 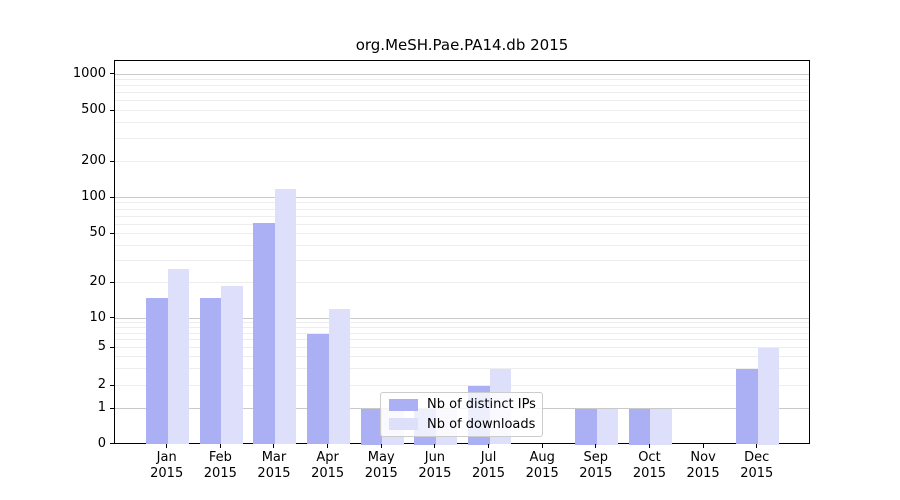 I want to click on x-tick-label: Feb 2015, so click(x=220, y=465).